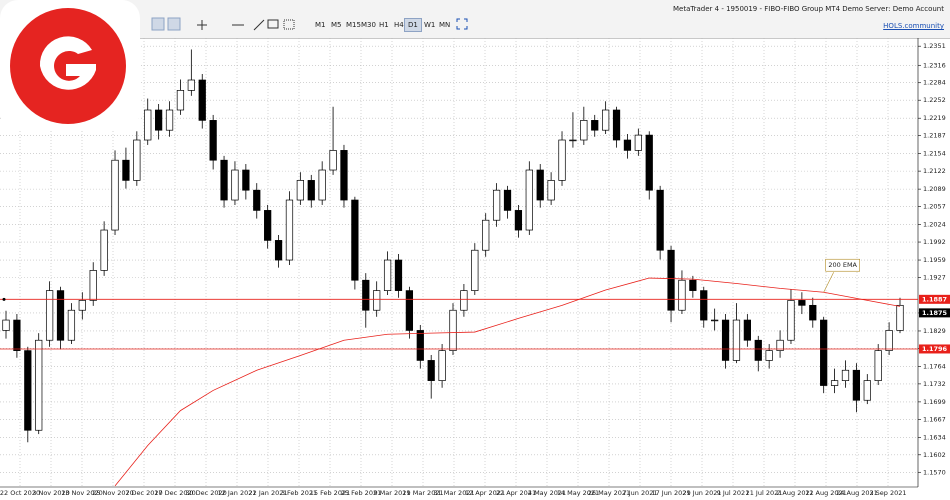 Image resolution: width=950 pixels, height=500 pixels. I want to click on timeframe-button: H4, so click(399, 25).